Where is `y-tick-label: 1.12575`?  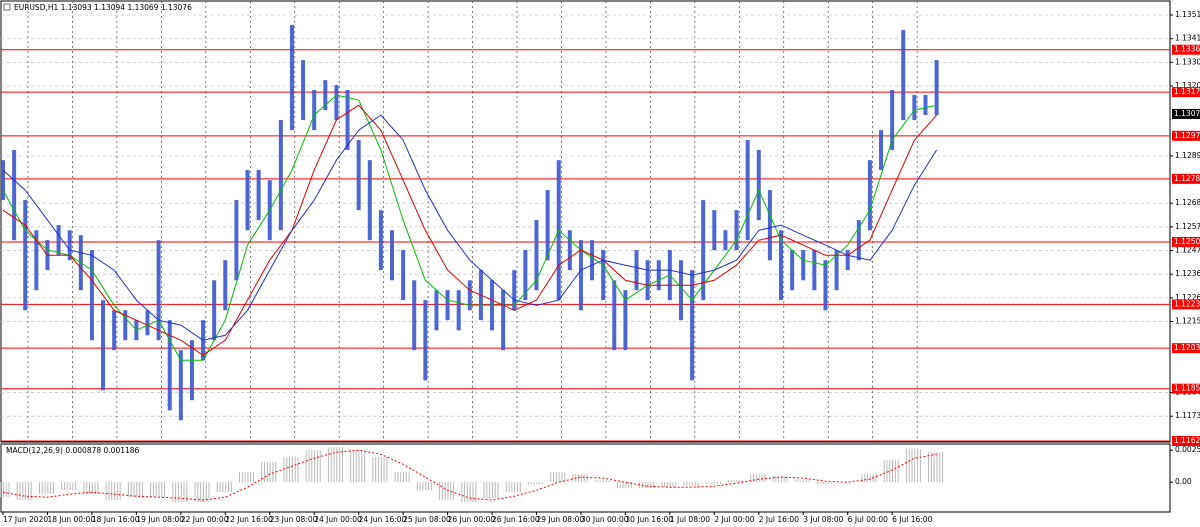
y-tick-label: 1.12575 is located at coordinates (1187, 226).